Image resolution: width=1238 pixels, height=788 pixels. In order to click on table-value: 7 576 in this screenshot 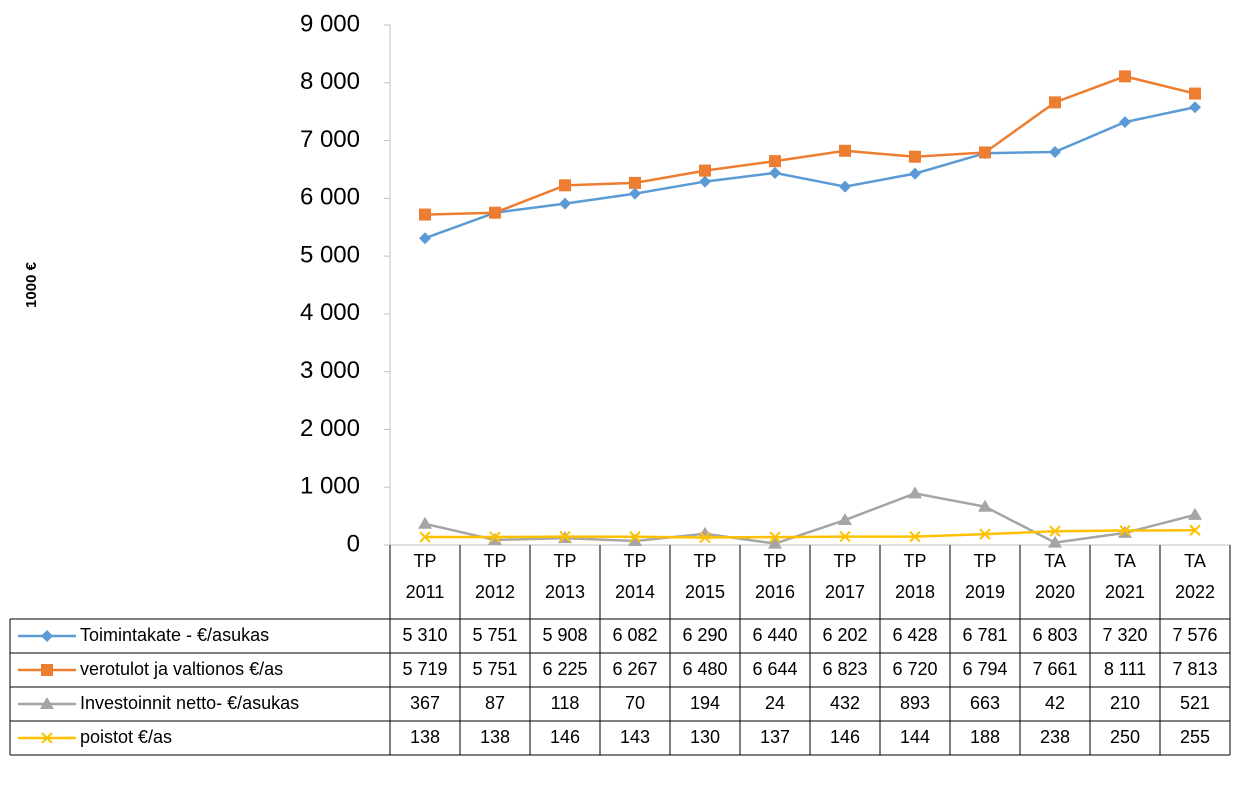, I will do `click(1194, 635)`.